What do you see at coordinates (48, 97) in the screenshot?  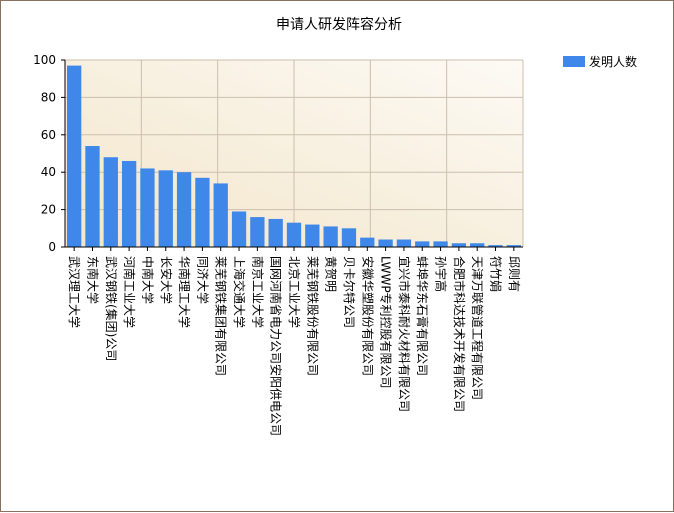 I see `y-tick-label: 80` at bounding box center [48, 97].